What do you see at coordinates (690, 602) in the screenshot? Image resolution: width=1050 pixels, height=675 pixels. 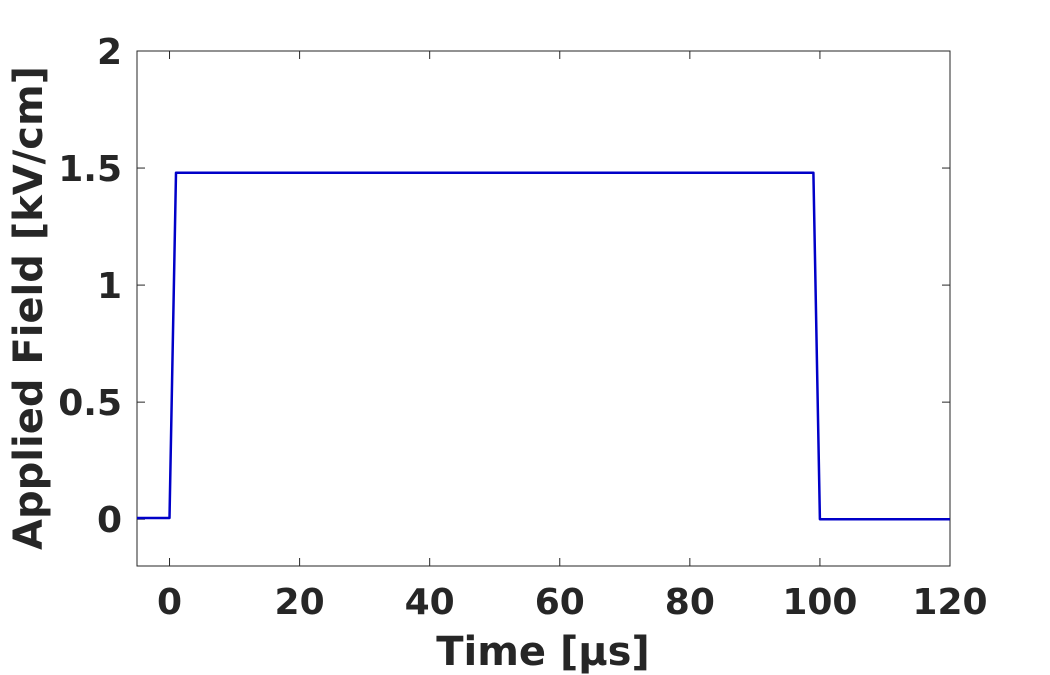 I see `x-tick-label: 80` at bounding box center [690, 602].